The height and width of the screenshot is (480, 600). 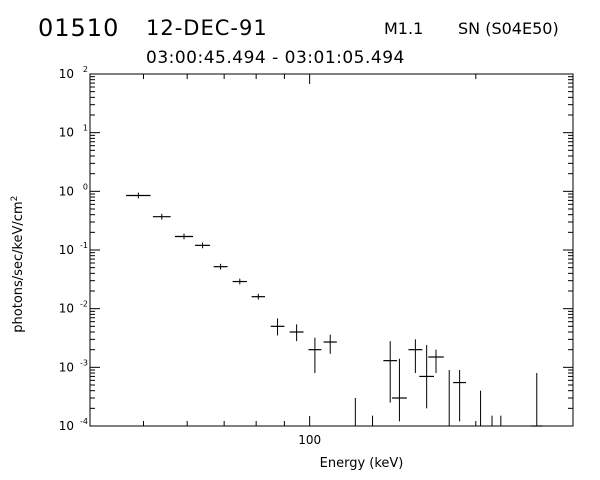 I want to click on y-axis-label-text: photons/sec/keV/cm, so click(x=19, y=267).